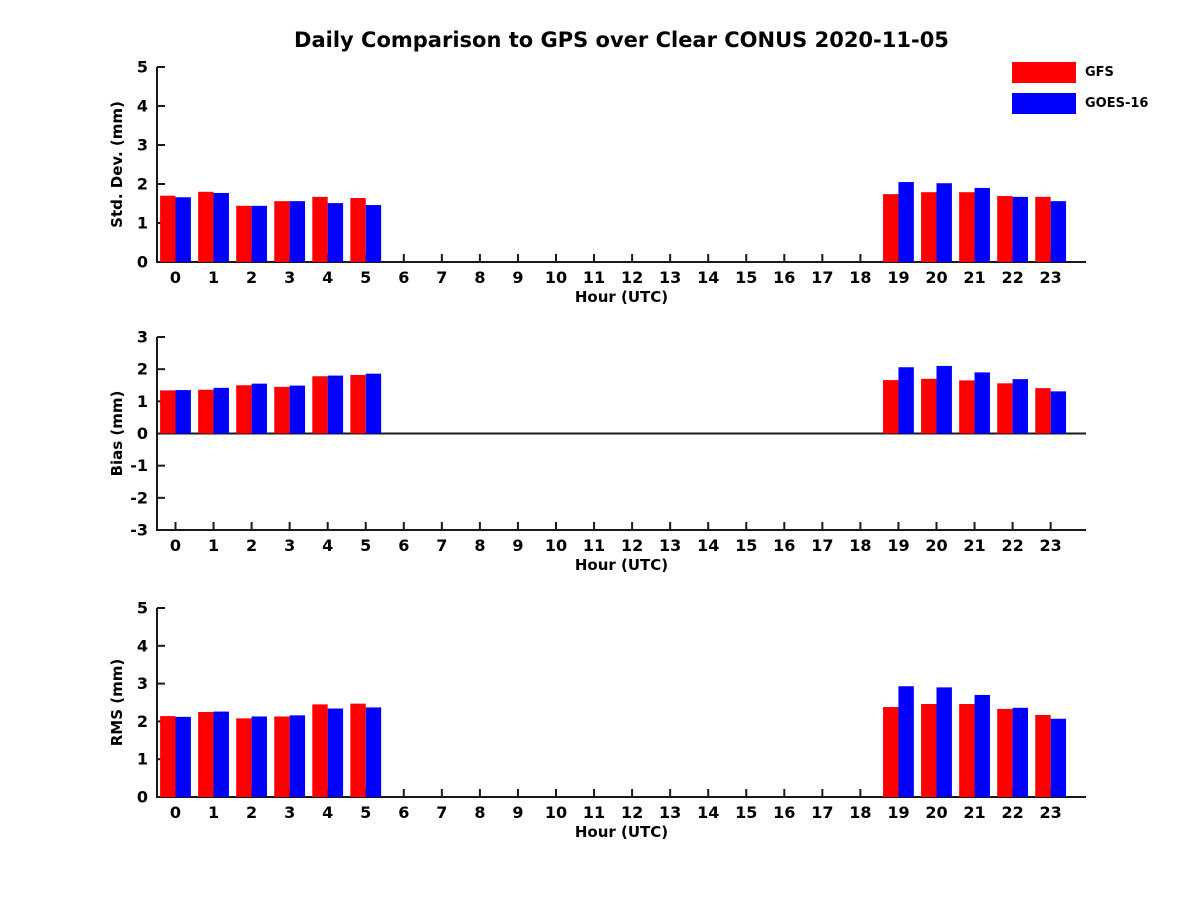  Describe the element at coordinates (139, 465) in the screenshot. I see `y-tick-label: -1` at that location.